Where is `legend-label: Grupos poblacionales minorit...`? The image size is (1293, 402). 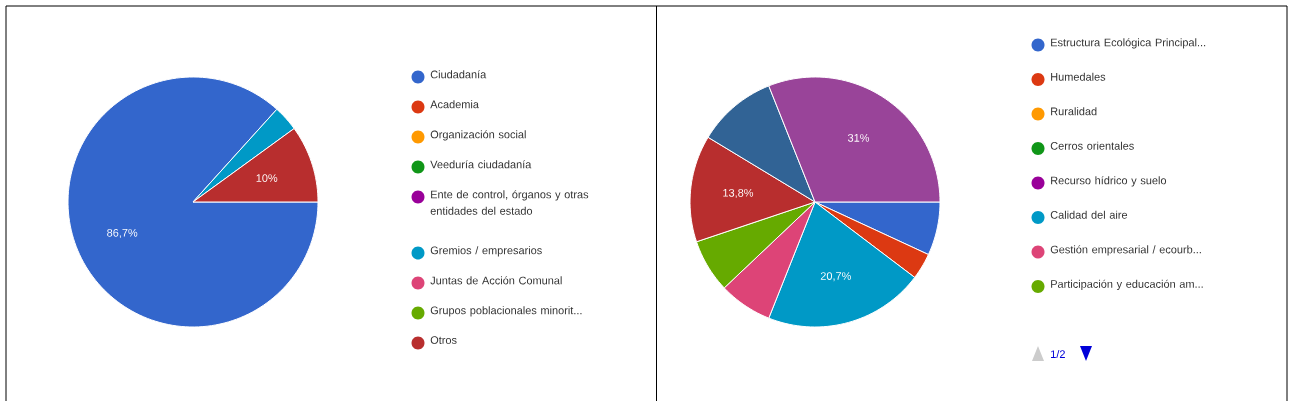 legend-label: Grupos poblacionales minorit... is located at coordinates (506, 311).